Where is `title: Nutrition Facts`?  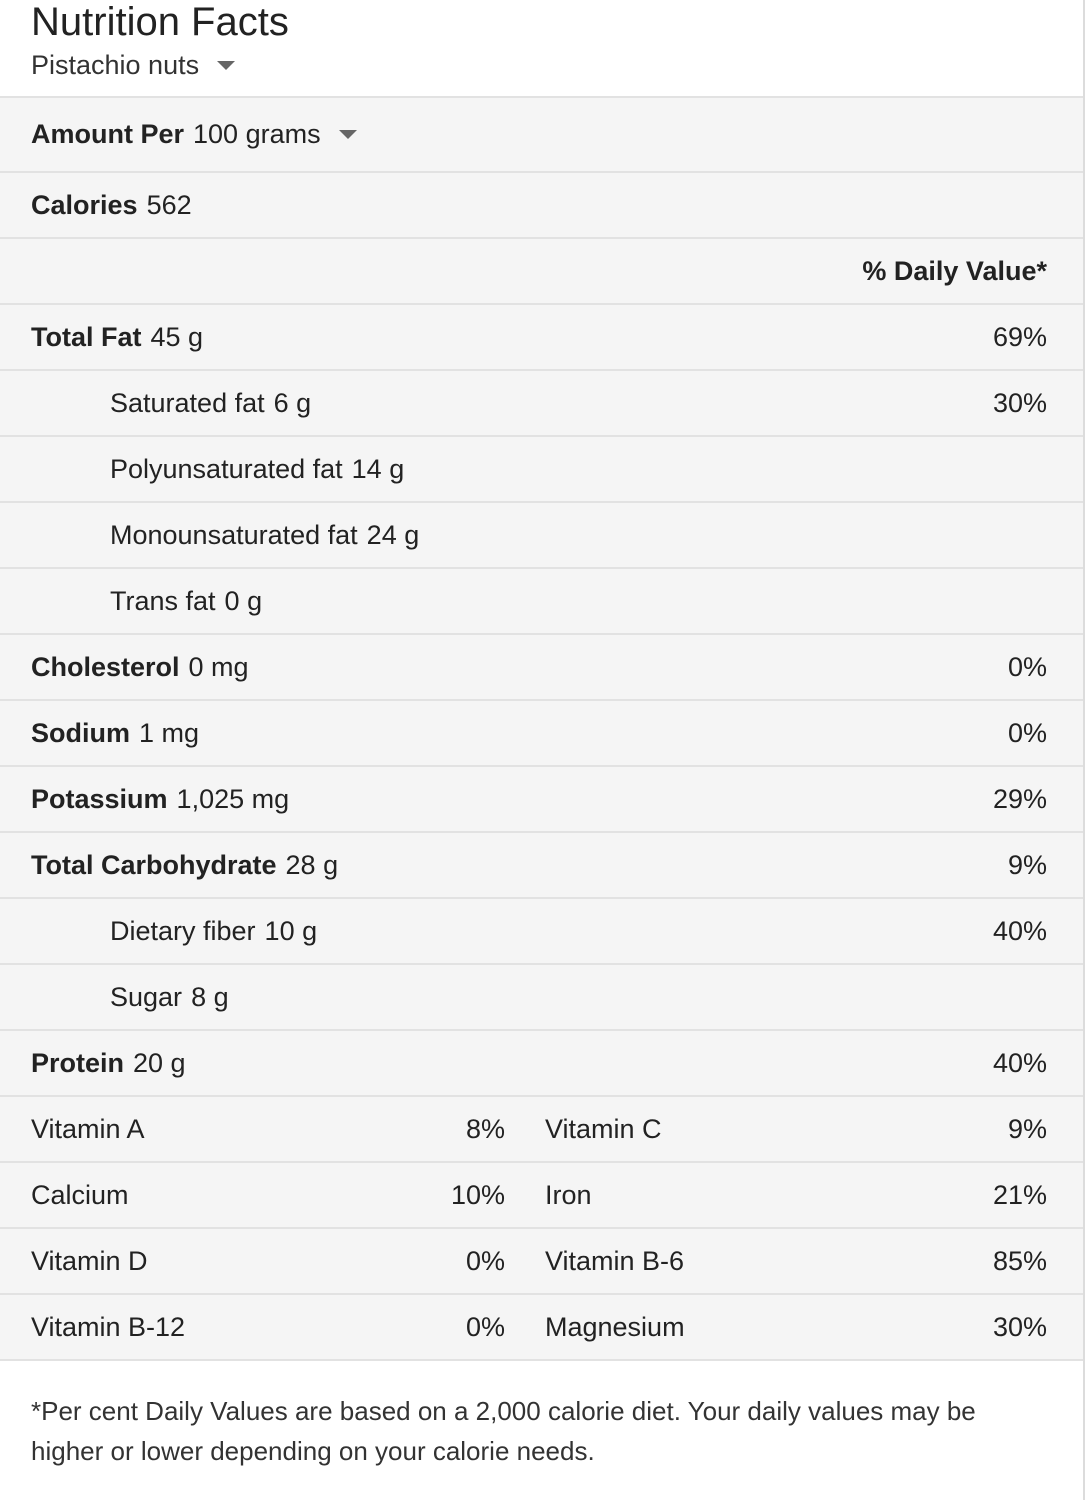 title: Nutrition Facts is located at coordinates (160, 22).